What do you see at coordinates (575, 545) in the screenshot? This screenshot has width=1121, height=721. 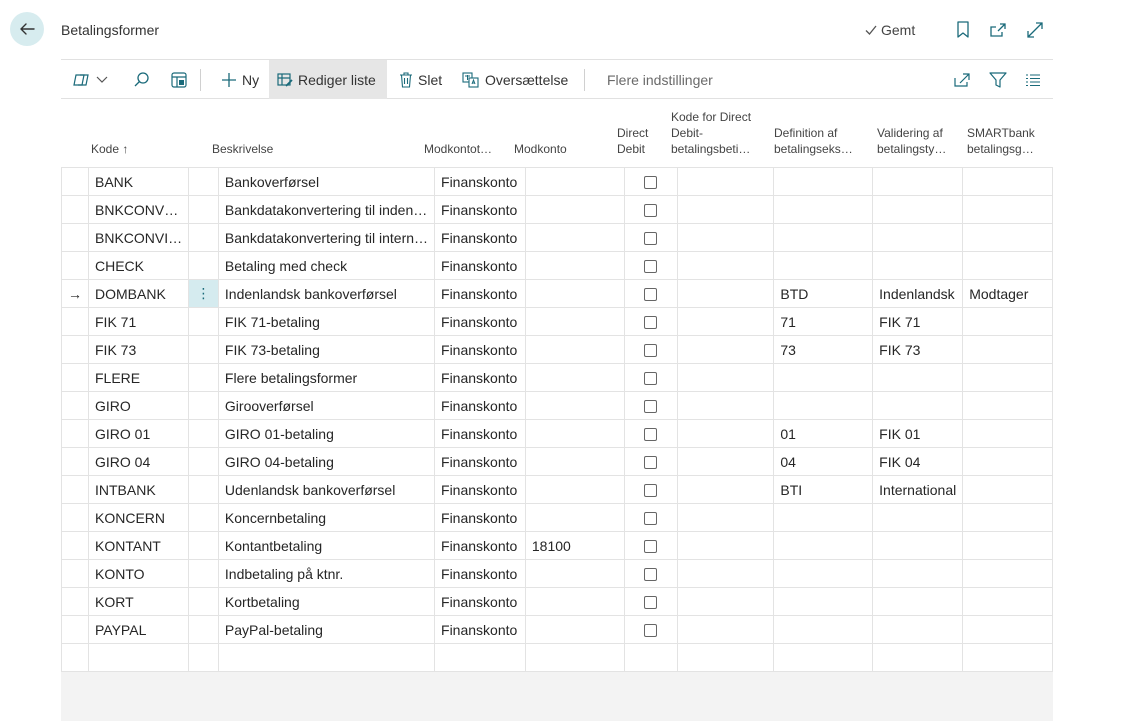 I see `cell-modkonto: 18100` at bounding box center [575, 545].